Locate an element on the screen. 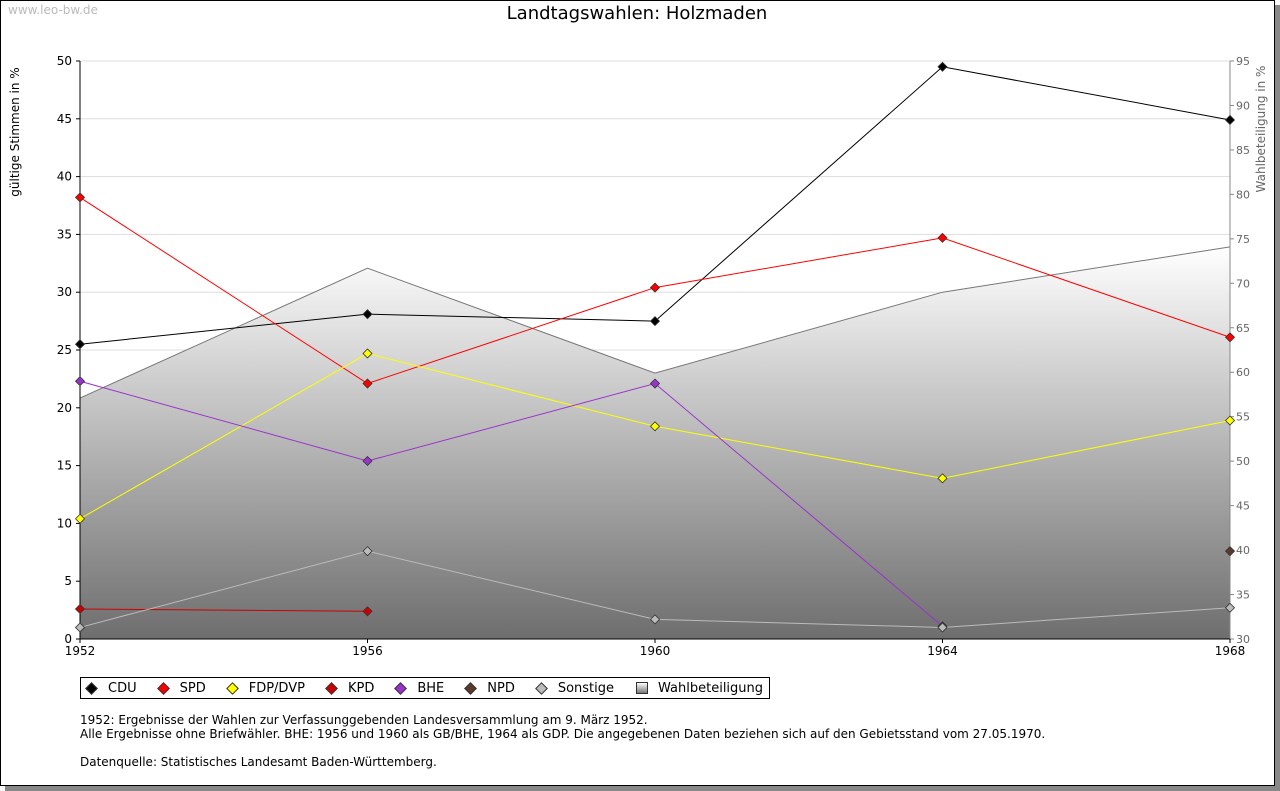  y-right-tick-label: 35 is located at coordinates (1243, 595).